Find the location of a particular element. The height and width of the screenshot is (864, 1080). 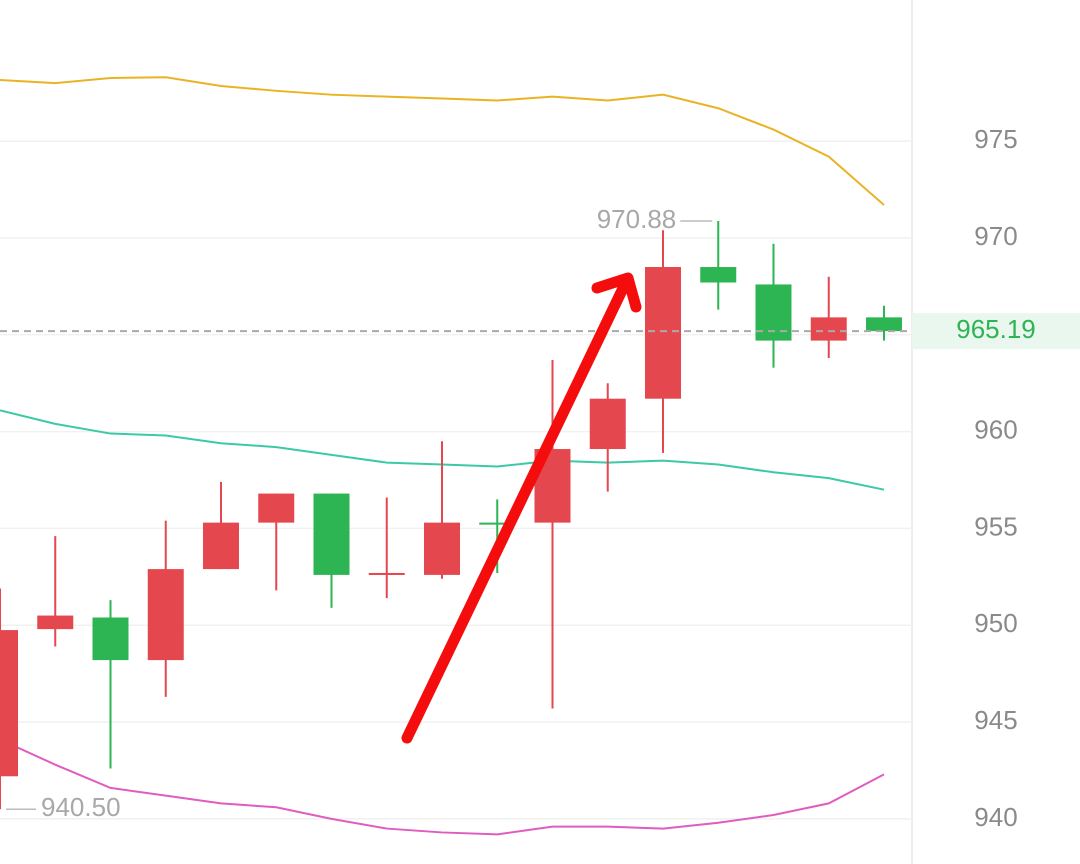

y-tick-label: 950 is located at coordinates (995, 623).